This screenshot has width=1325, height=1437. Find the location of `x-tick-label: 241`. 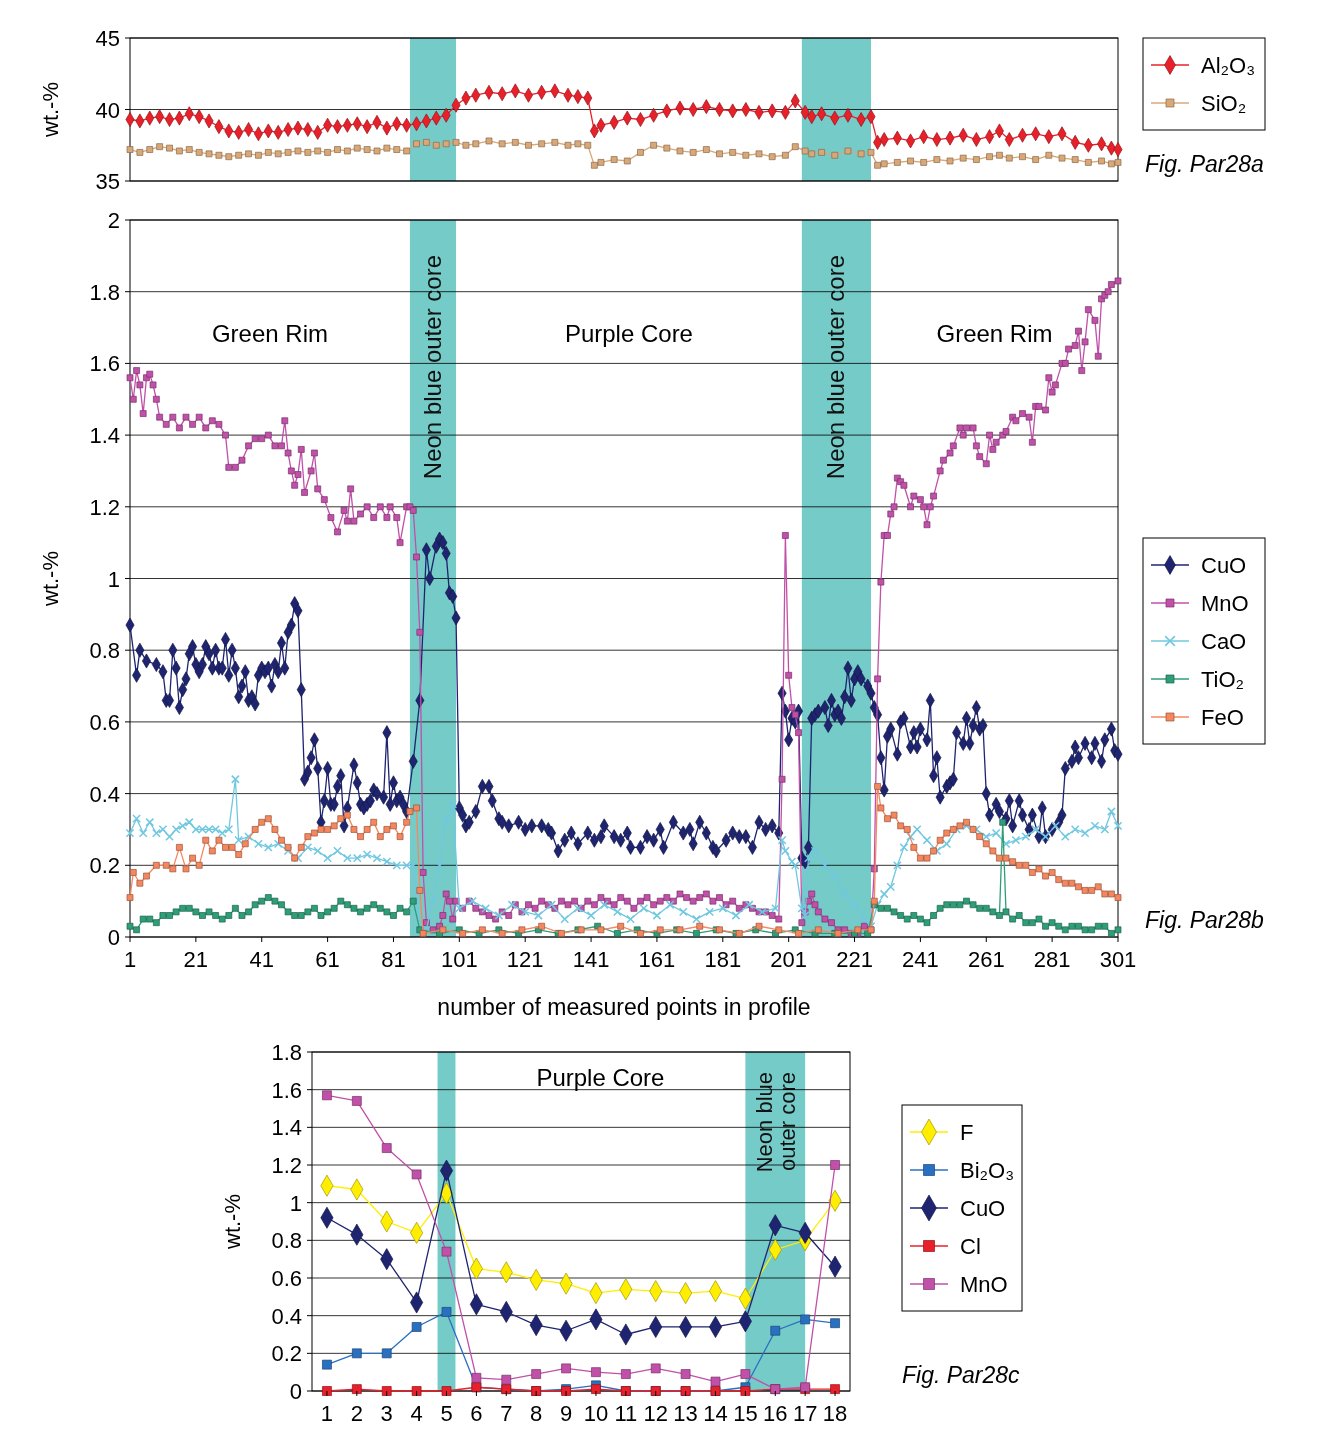

x-tick-label: 241 is located at coordinates (920, 959).